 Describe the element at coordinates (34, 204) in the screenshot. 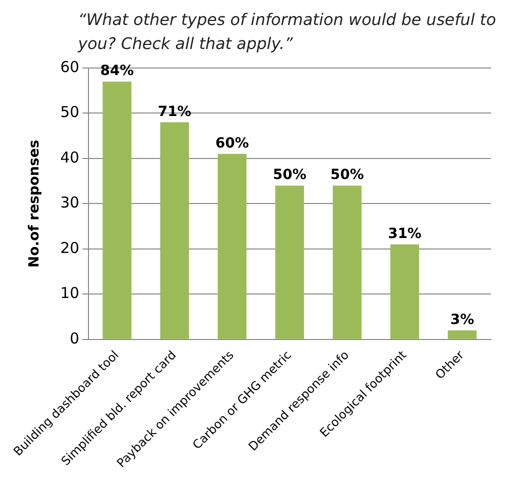

I see `y-axis-title: No.of responses` at that location.